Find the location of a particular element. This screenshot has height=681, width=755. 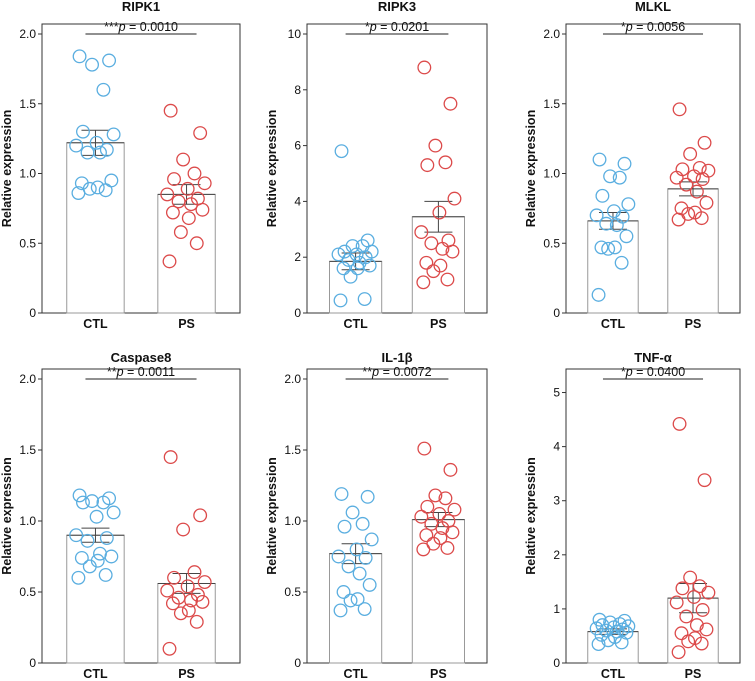

chart-title: RIPK1 is located at coordinates (141, 7).